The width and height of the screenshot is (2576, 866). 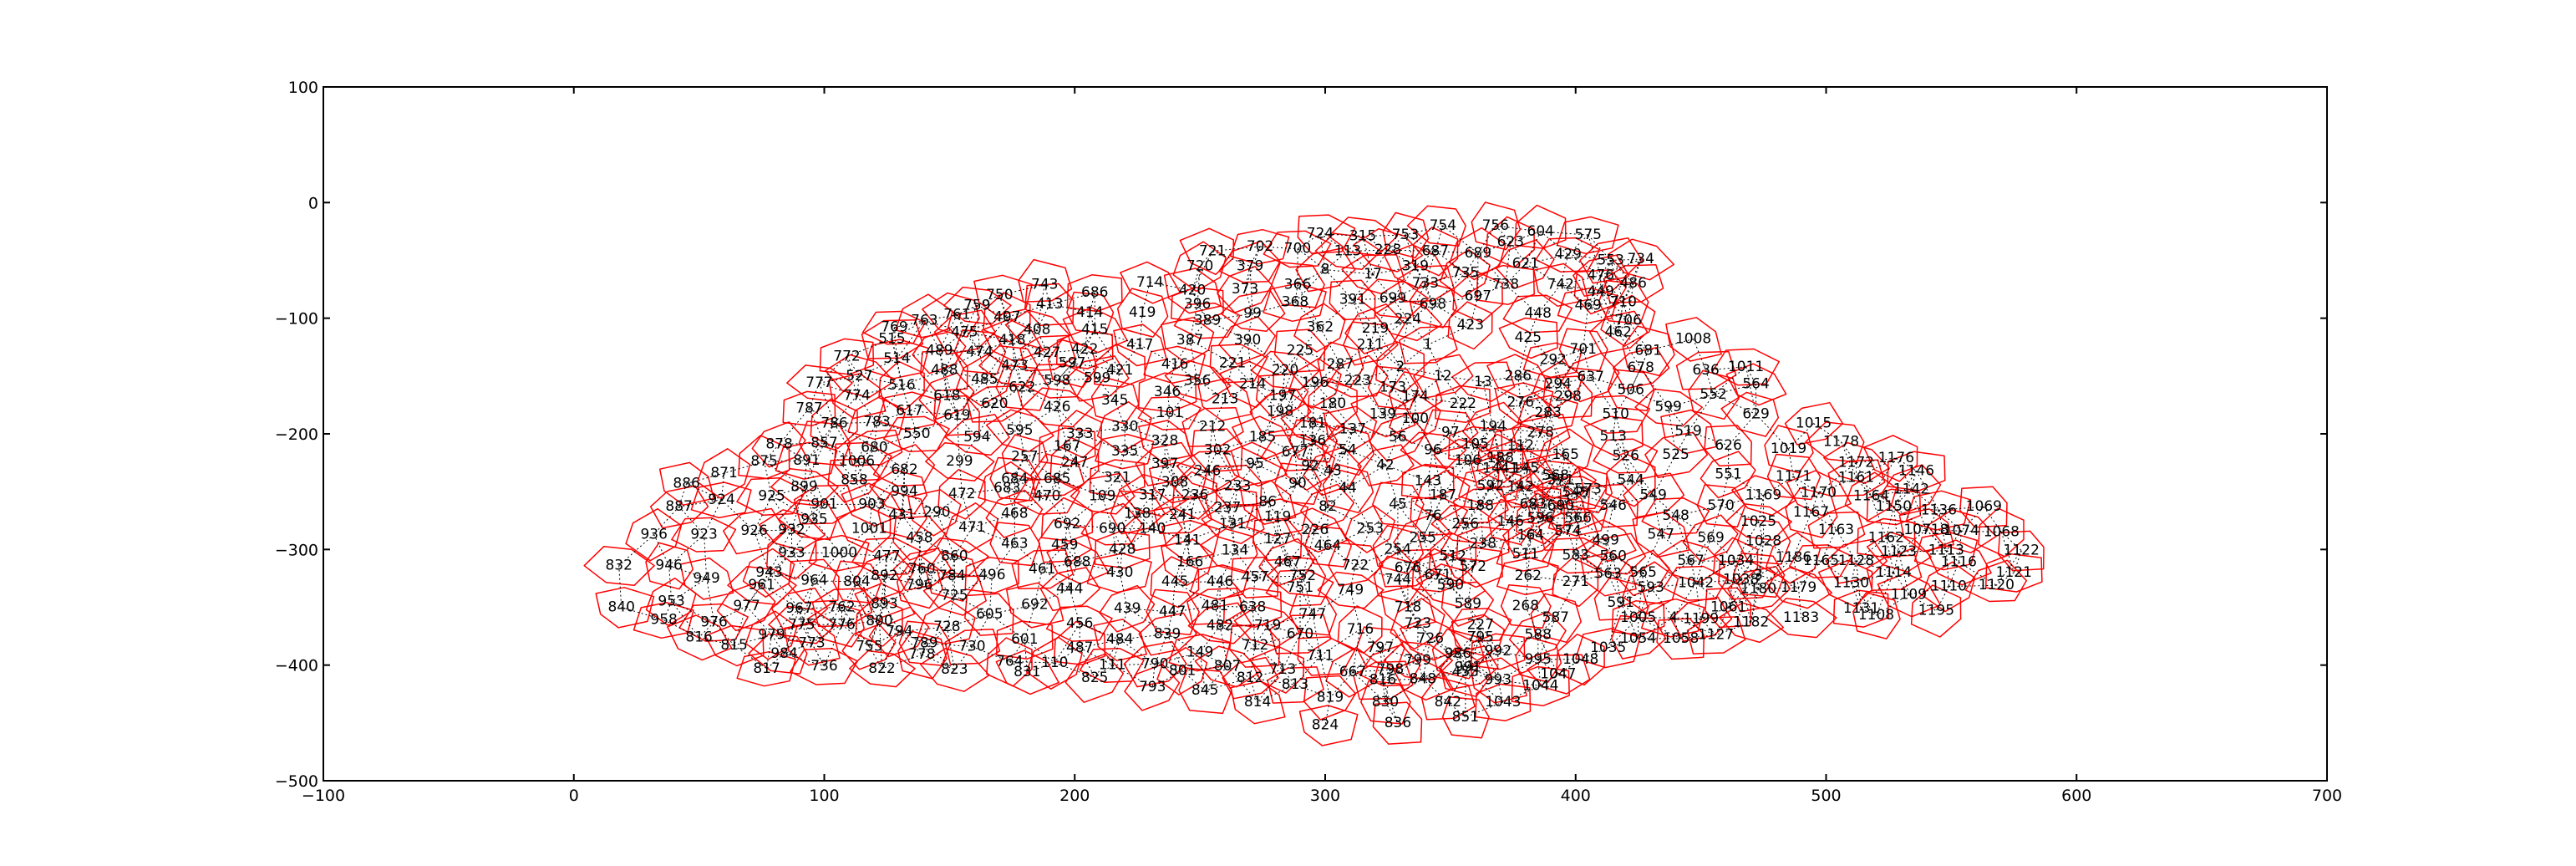 I want to click on cell-label: 807, so click(x=1227, y=666).